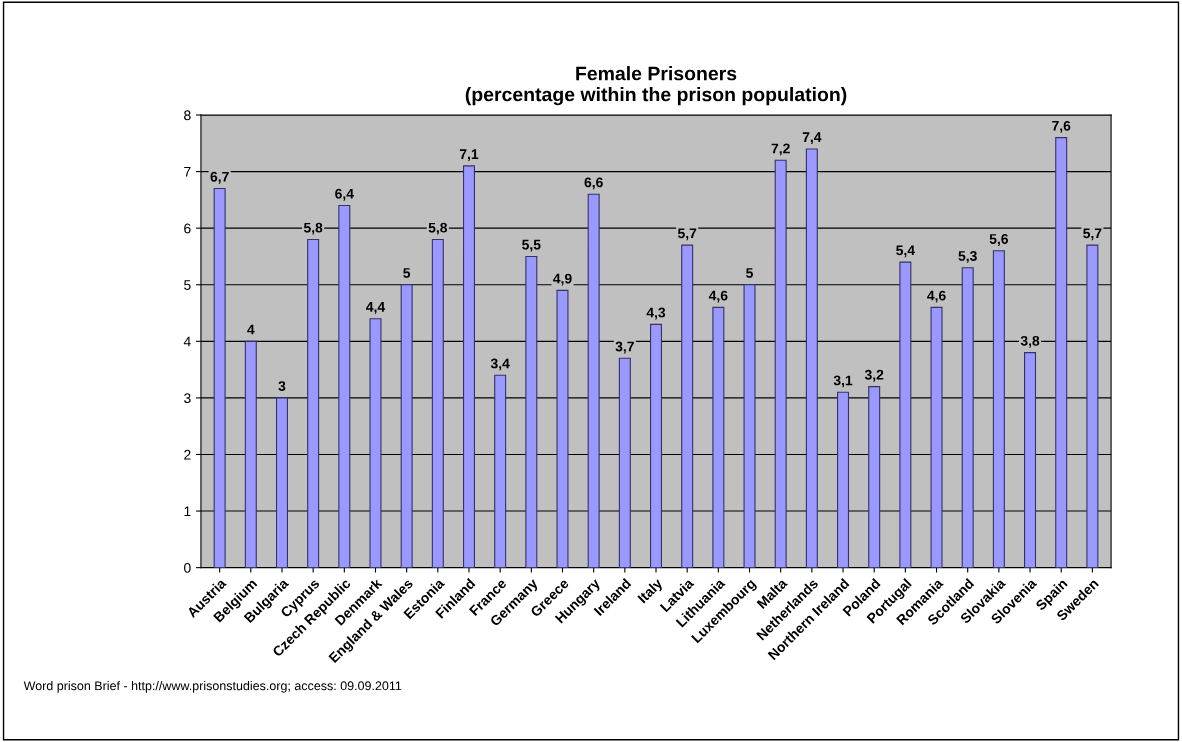  Describe the element at coordinates (212, 687) in the screenshot. I see `text: Word prison Brief - http://www.prisonstudies.org; access: 09.09.2011` at that location.